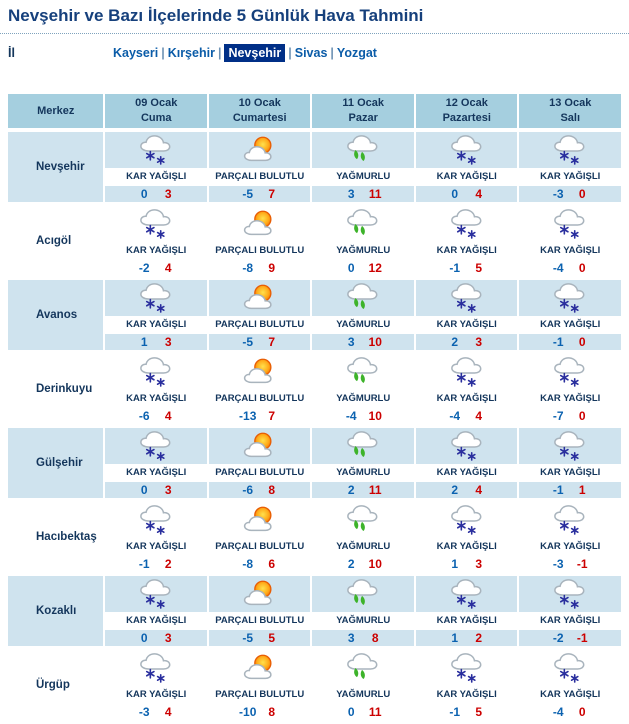 This screenshot has width=629, height=724. I want to click on region-link-3: Sivas, so click(311, 53).